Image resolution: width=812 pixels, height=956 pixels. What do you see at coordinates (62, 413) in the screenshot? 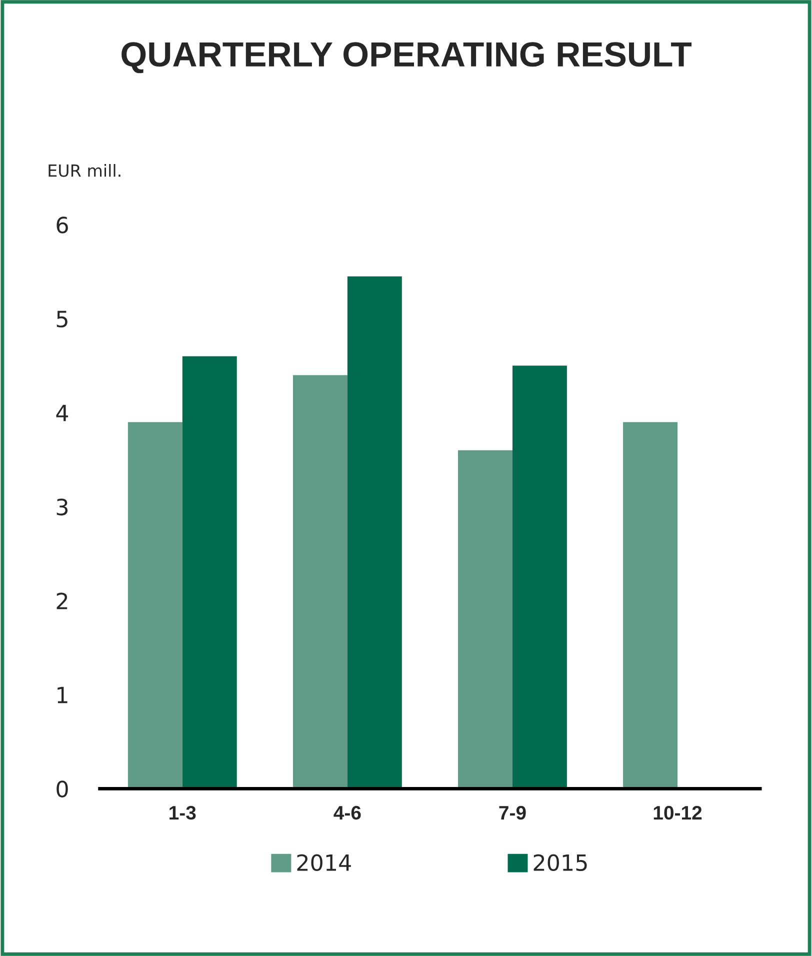
I see `y-tick-label: 4` at bounding box center [62, 413].